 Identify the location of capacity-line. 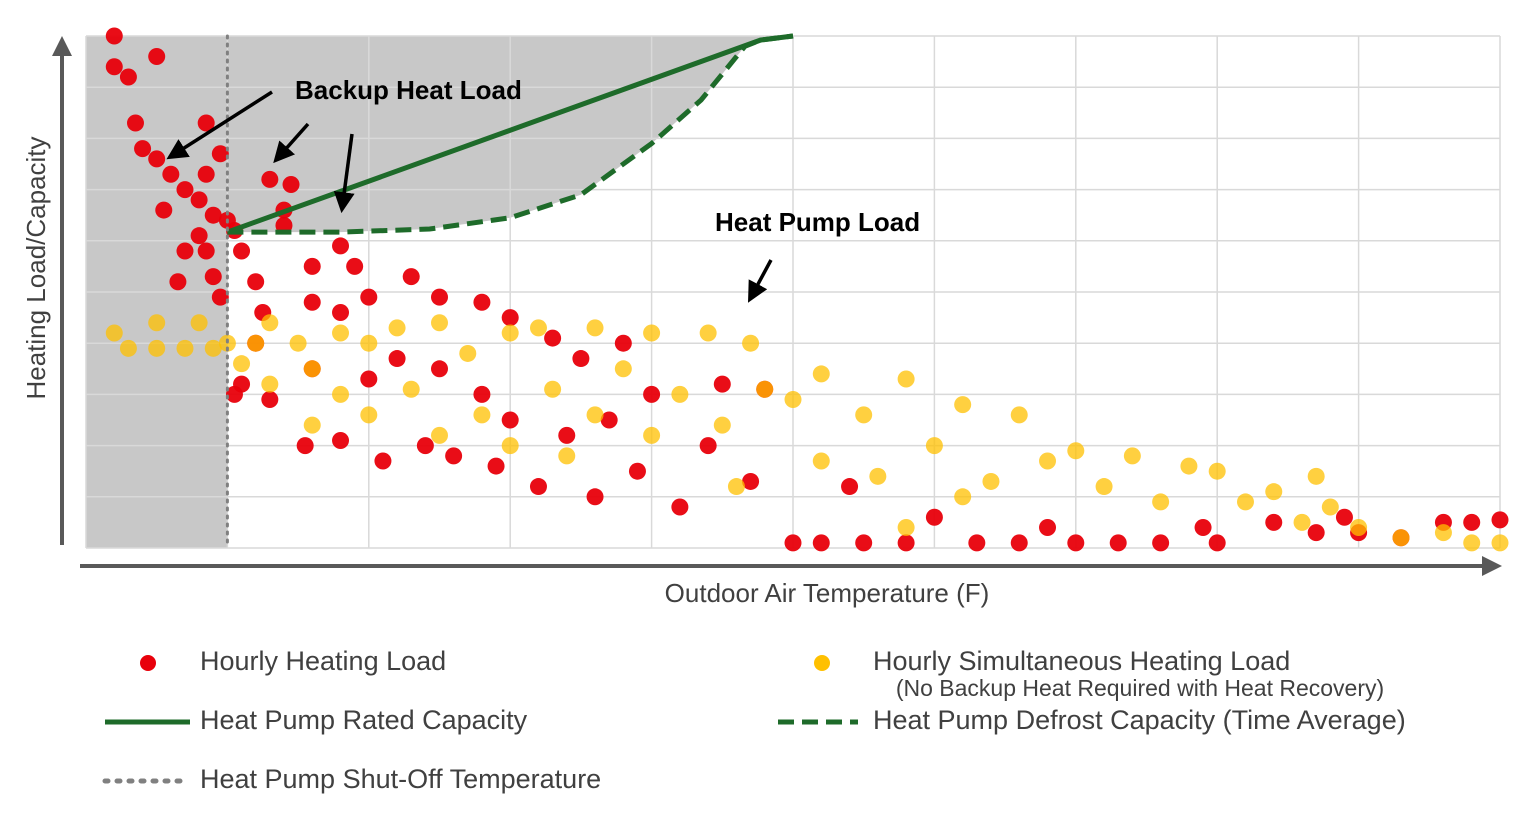
(510, 134).